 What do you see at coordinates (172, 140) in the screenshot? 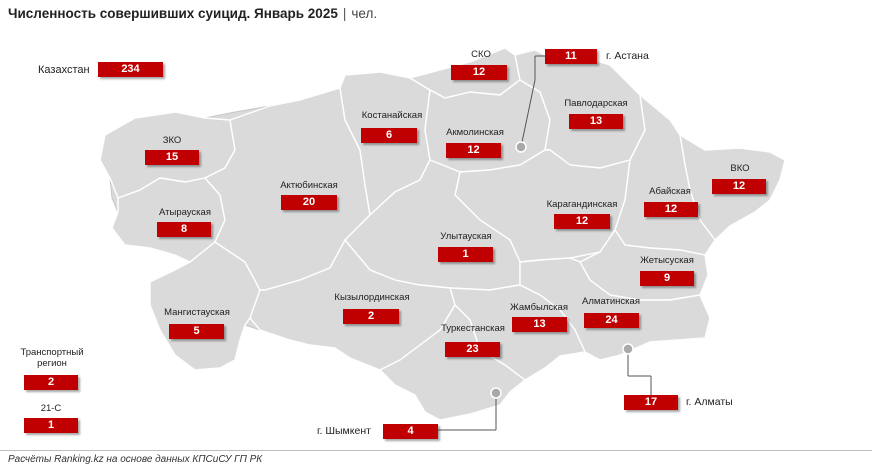
I see `label-zko: ЗКО` at bounding box center [172, 140].